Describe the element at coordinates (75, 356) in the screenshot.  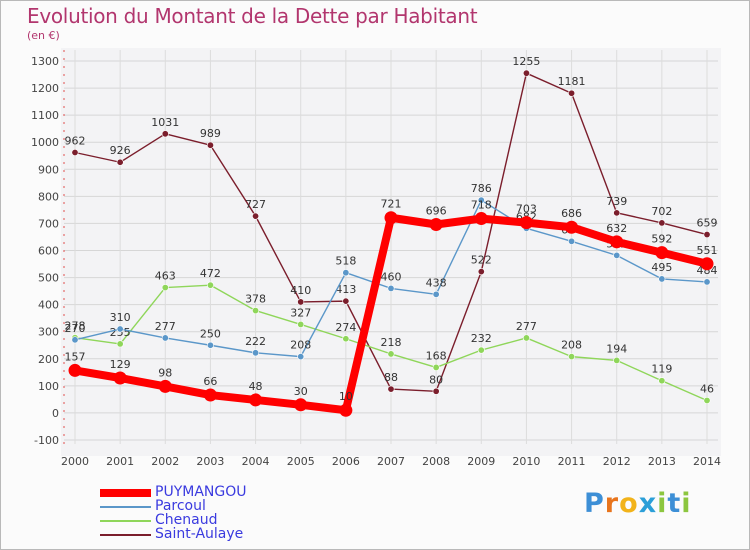
I see `data-label: 157` at that location.